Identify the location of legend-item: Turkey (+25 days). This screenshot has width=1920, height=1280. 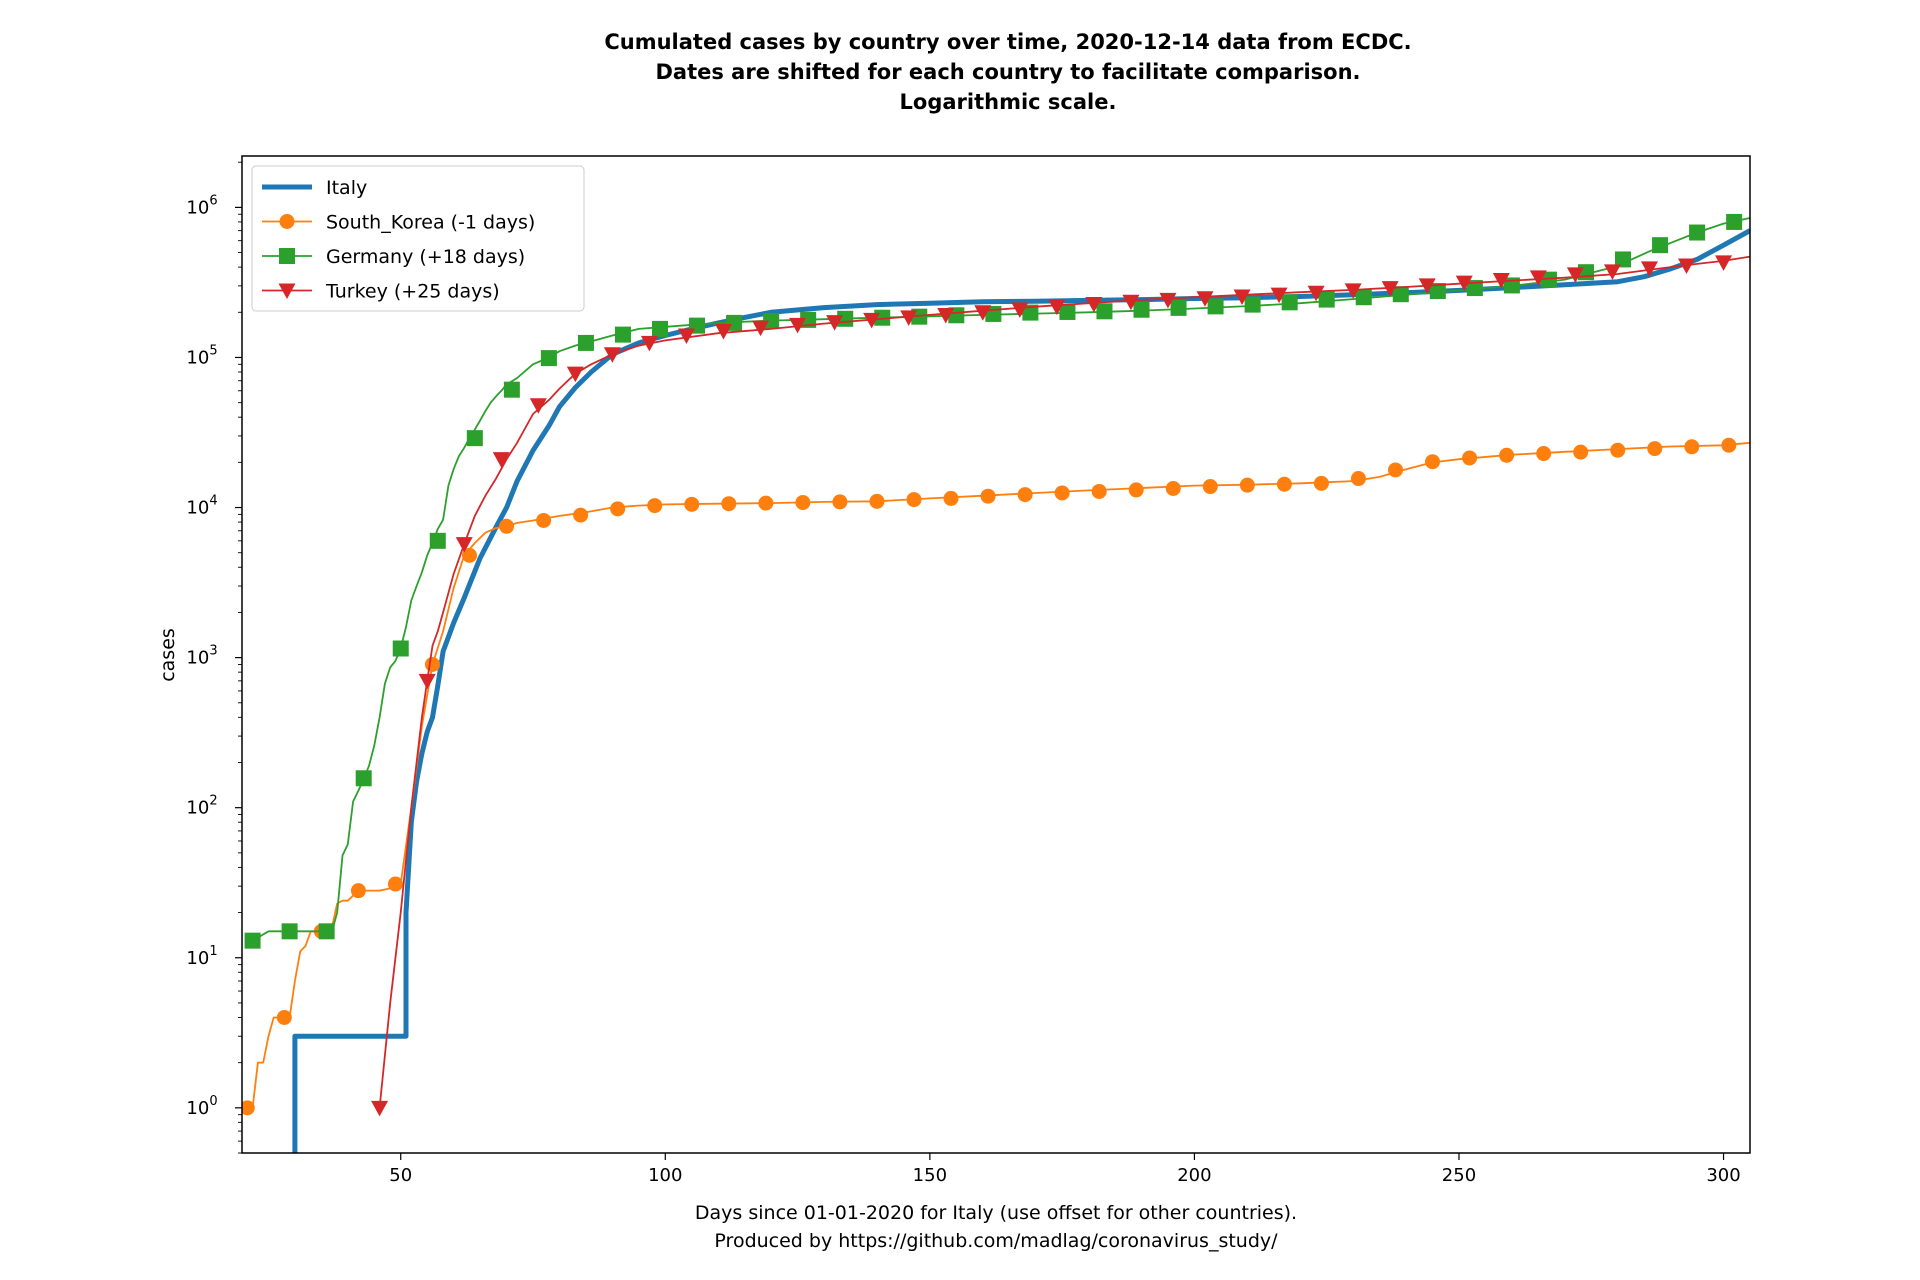
(381, 292).